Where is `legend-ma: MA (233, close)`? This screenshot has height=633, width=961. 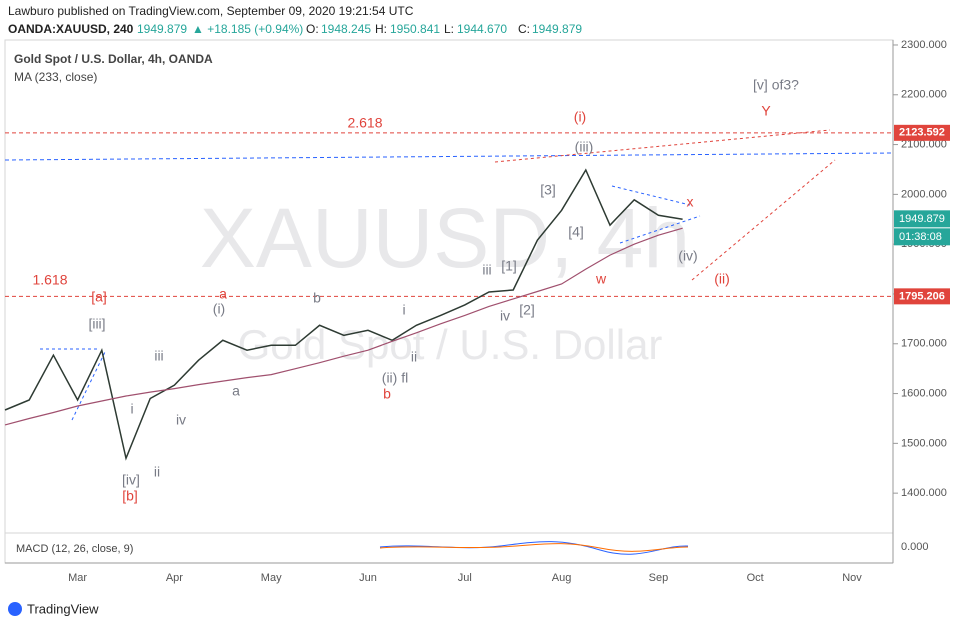 legend-ma: MA (233, close) is located at coordinates (55, 77).